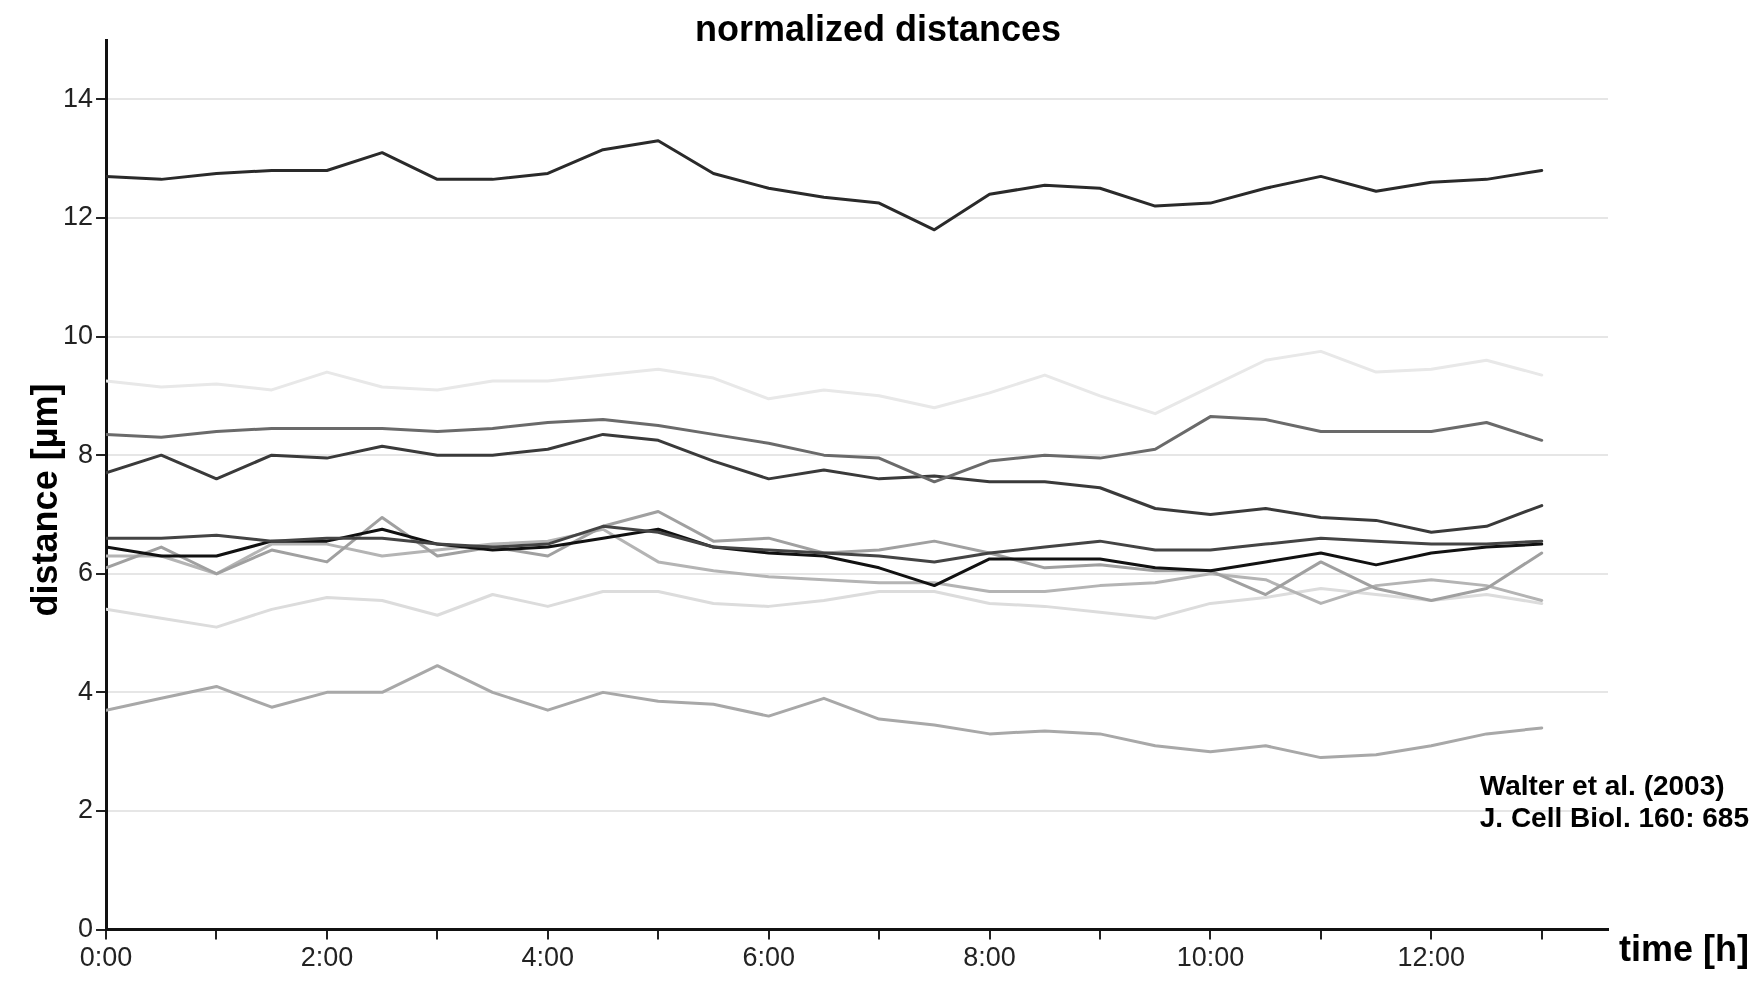 The width and height of the screenshot is (1753, 988). I want to click on x-tick-label: 8:00, so click(989, 957).